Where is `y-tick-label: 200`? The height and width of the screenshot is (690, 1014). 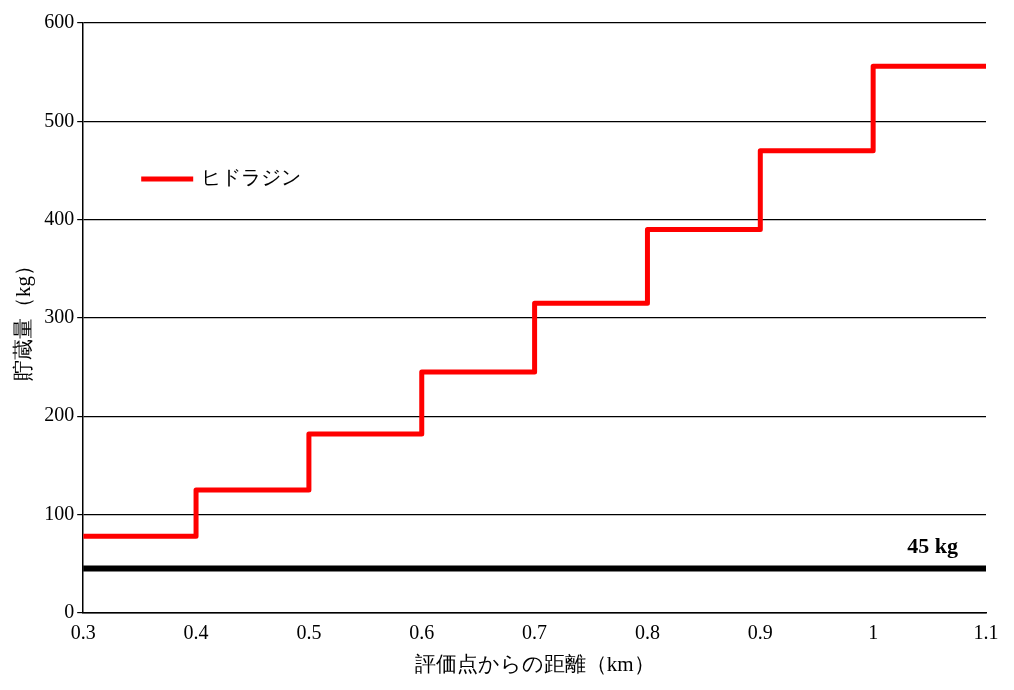
y-tick-label: 200 is located at coordinates (59, 414).